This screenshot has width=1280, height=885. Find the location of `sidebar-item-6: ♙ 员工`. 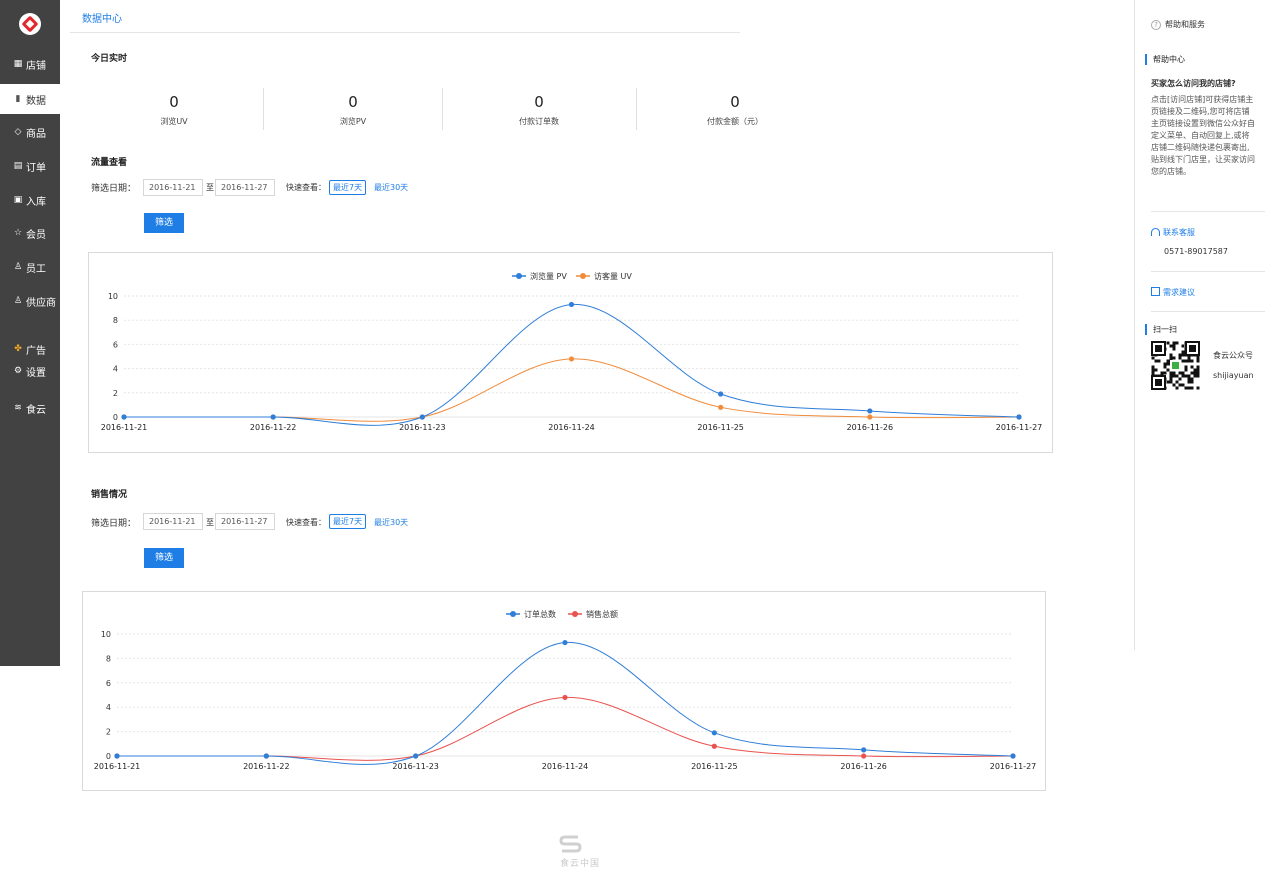

sidebar-item-6: ♙ 员工 is located at coordinates (30, 267).